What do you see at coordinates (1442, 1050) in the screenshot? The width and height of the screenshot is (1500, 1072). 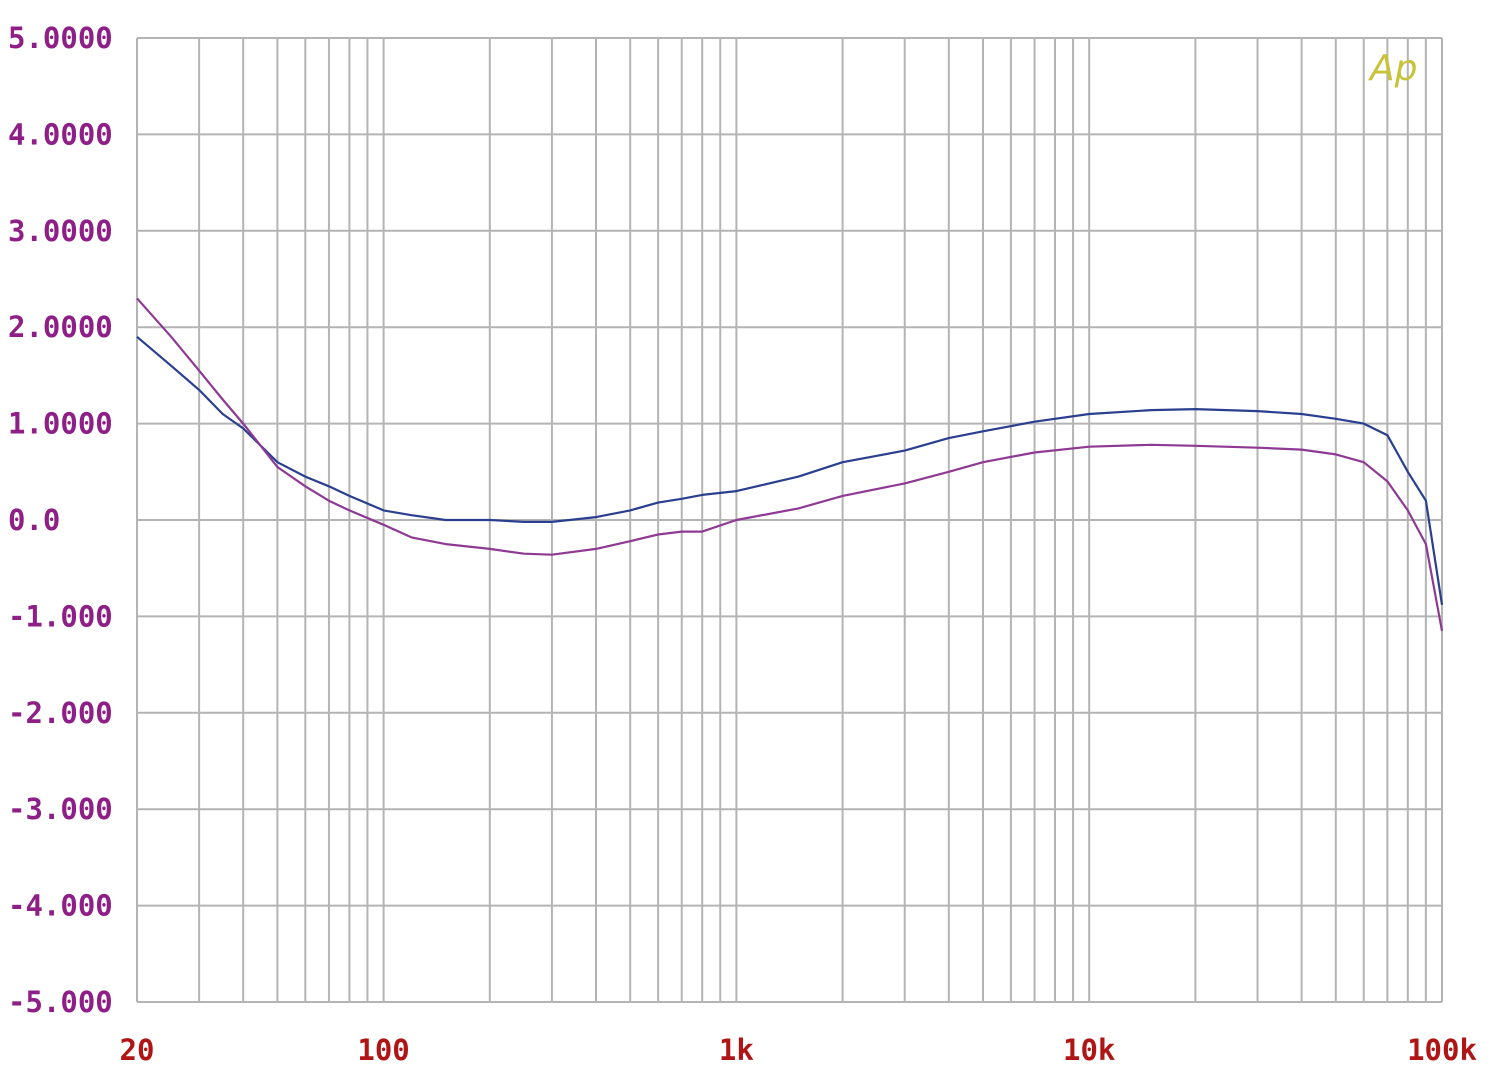 I see `x-tick-label: 100k` at bounding box center [1442, 1050].